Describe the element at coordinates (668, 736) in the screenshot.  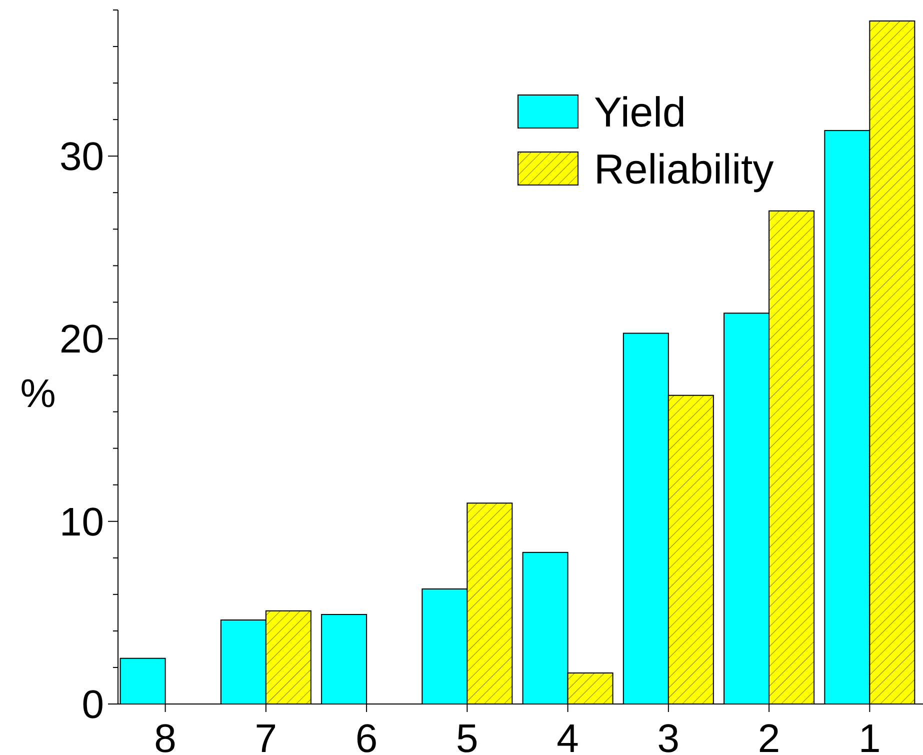
I see `x-tick-label: 3` at that location.